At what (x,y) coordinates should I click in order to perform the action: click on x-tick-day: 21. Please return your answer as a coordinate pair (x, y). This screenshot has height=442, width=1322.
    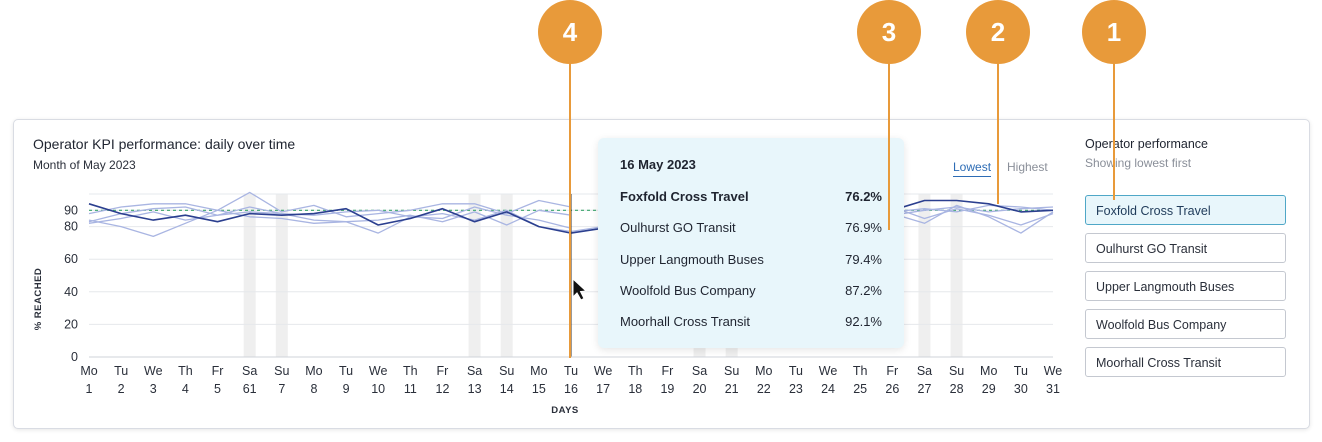
    Looking at the image, I should click on (732, 389).